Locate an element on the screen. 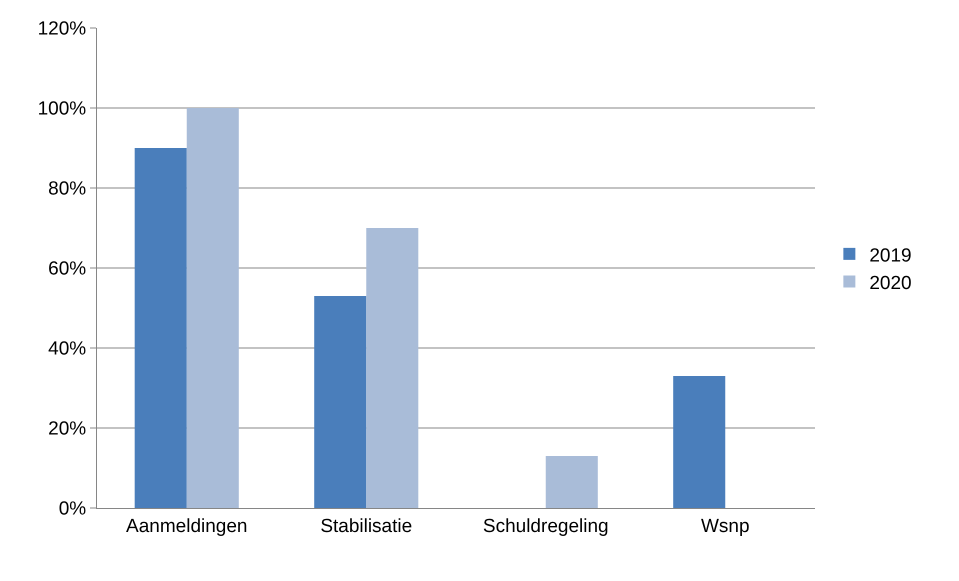  y-tick-label: 60% is located at coordinates (67, 269).